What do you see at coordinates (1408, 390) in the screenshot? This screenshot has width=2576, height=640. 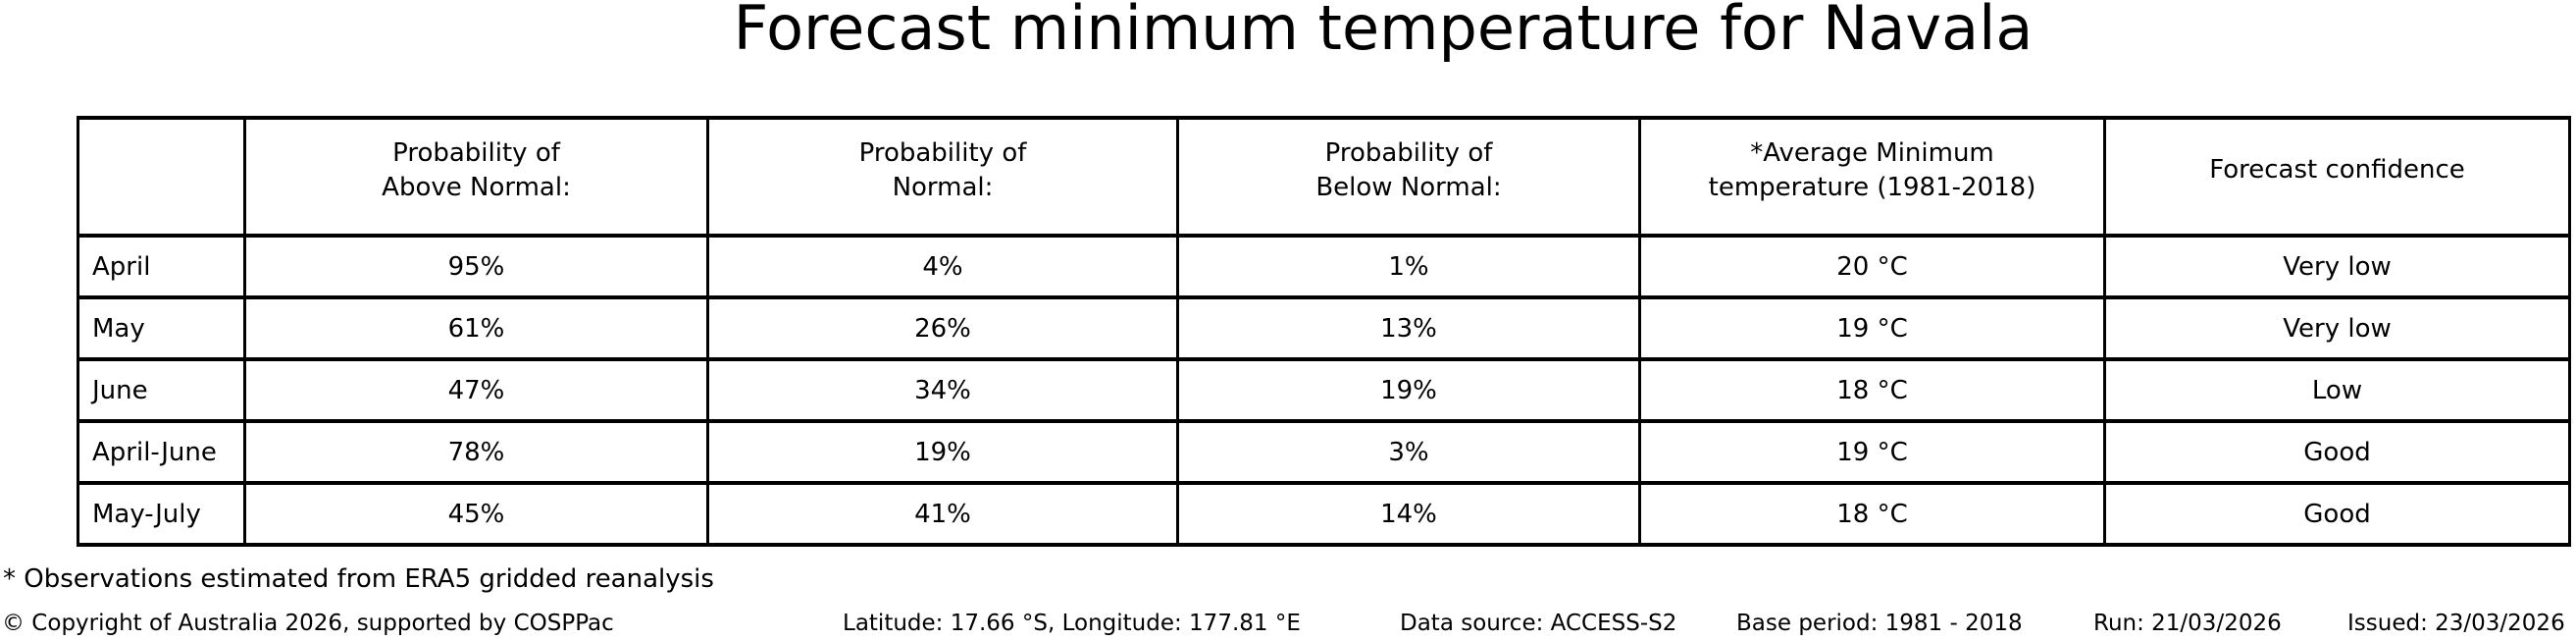 I see `cell-below-normal: 19%` at bounding box center [1408, 390].